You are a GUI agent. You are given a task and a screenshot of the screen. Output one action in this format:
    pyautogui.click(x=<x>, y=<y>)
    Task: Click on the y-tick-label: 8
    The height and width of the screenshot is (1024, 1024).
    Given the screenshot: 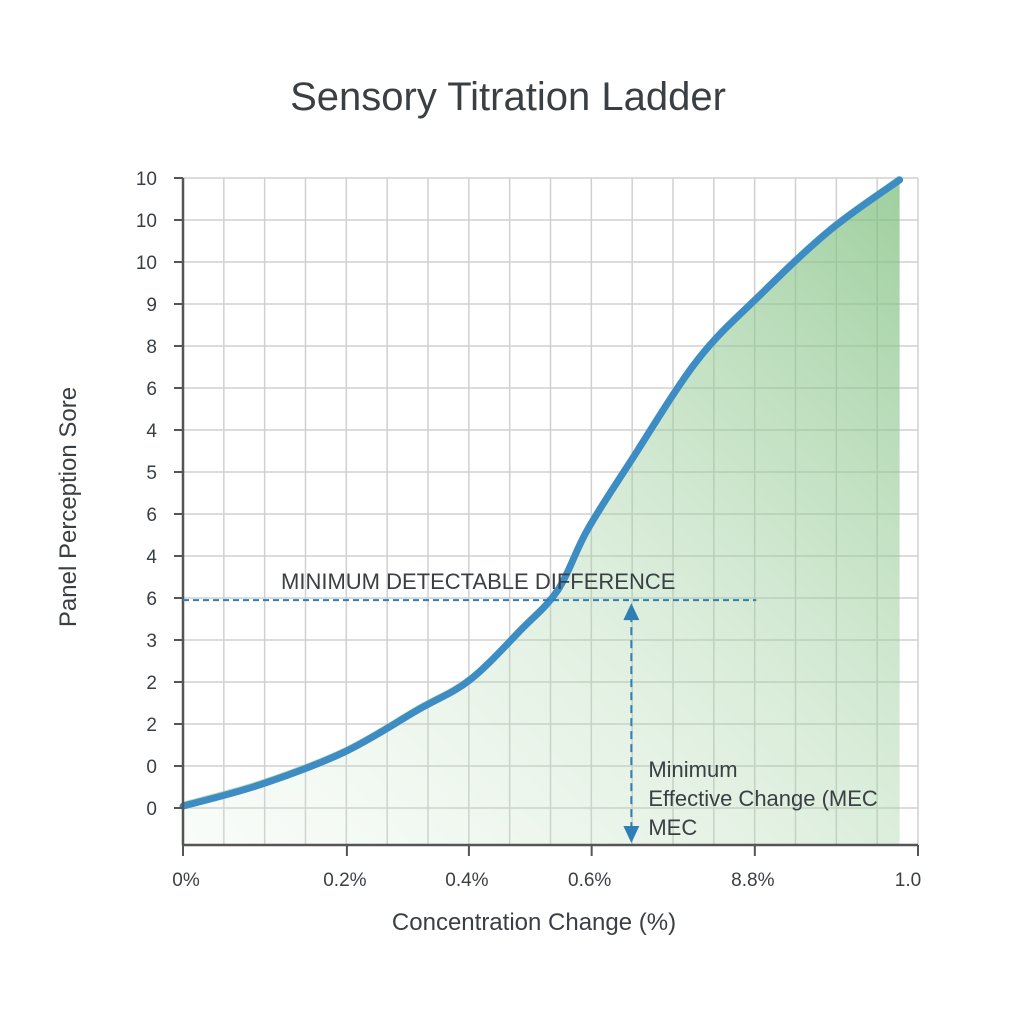 What is the action you would take?
    pyautogui.click(x=151, y=347)
    